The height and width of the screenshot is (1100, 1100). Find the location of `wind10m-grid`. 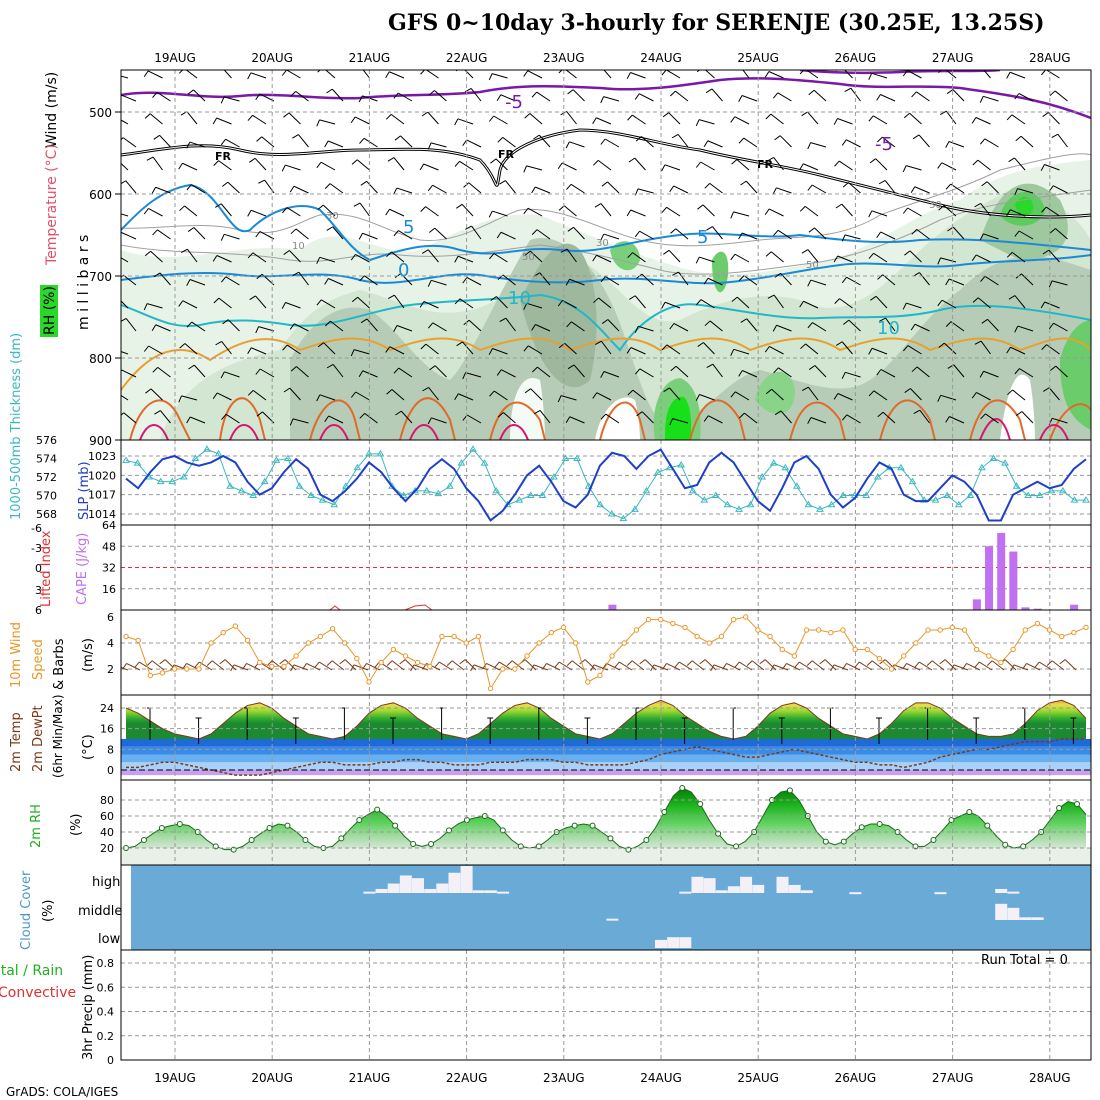

wind10m-grid is located at coordinates (606, 652).